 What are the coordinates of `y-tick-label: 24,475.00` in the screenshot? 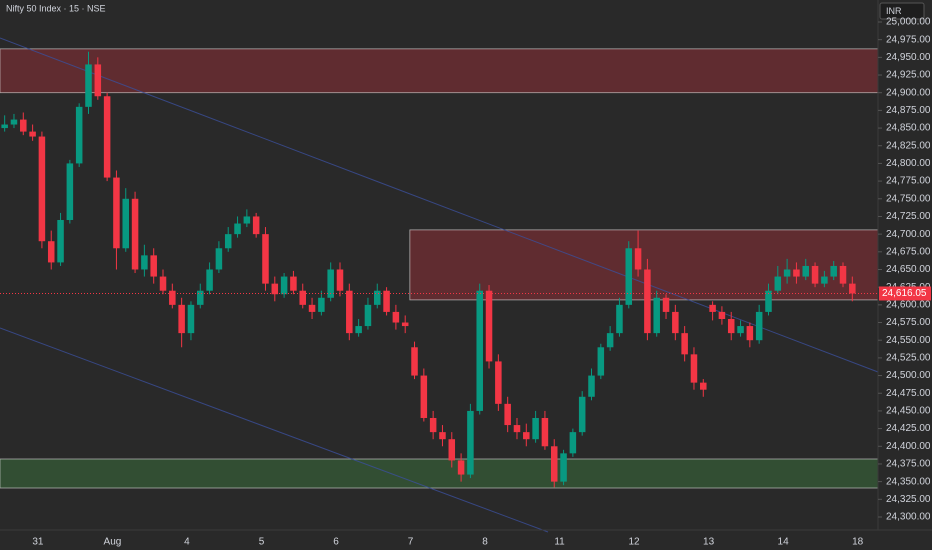 It's located at (908, 393).